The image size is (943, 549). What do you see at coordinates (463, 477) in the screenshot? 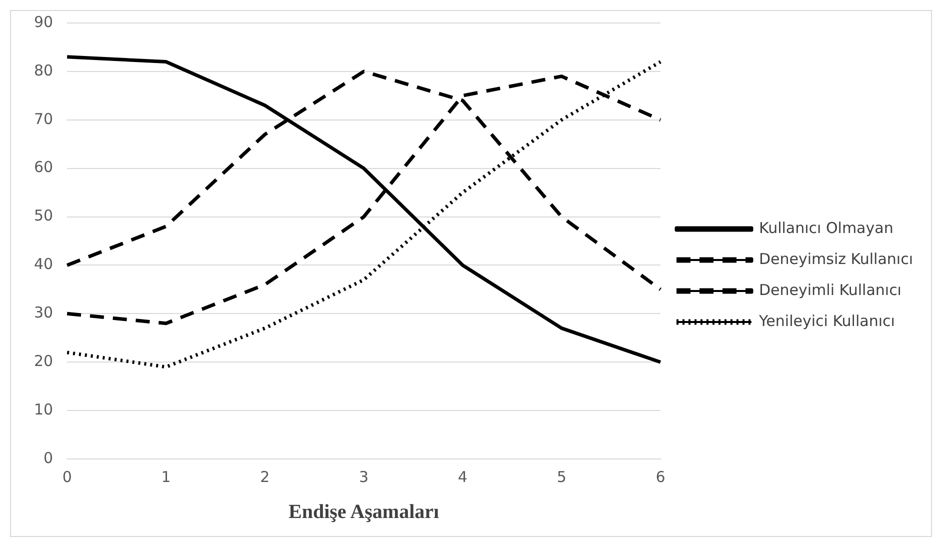
I see `x-tick-label: 4` at bounding box center [463, 477].